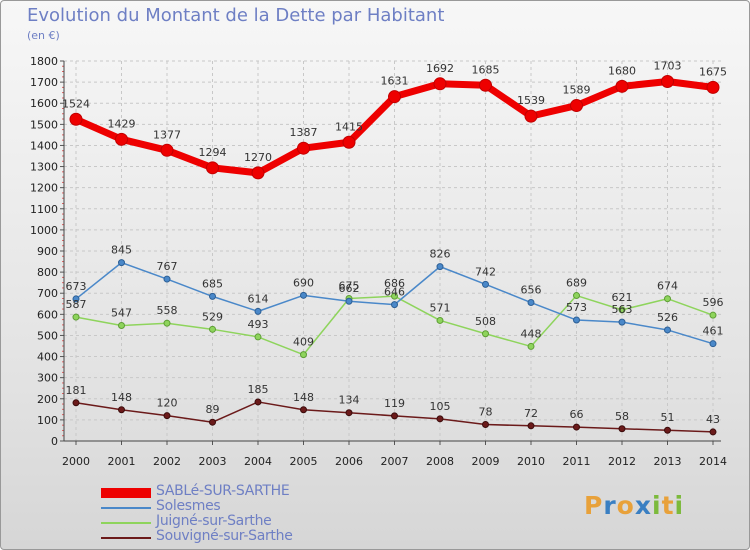 This screenshot has height=550, width=750. Describe the element at coordinates (395, 461) in the screenshot. I see `x-tick-label: 2007` at that location.